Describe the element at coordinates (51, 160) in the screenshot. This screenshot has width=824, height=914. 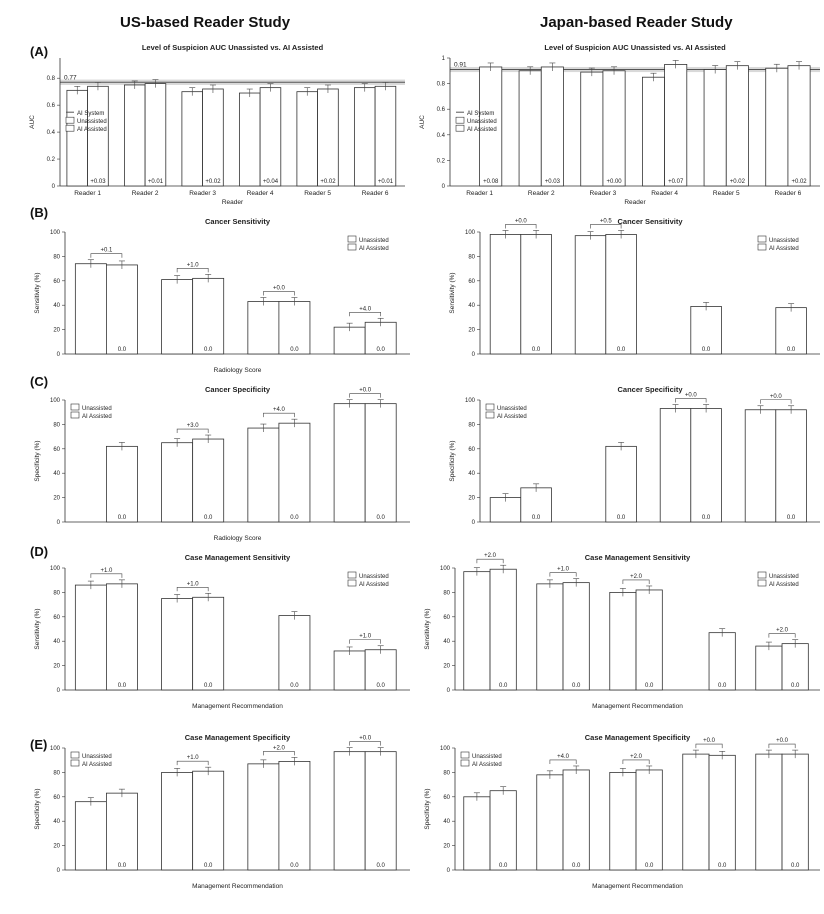
I see `y-tick-label: 0.2` at that location.